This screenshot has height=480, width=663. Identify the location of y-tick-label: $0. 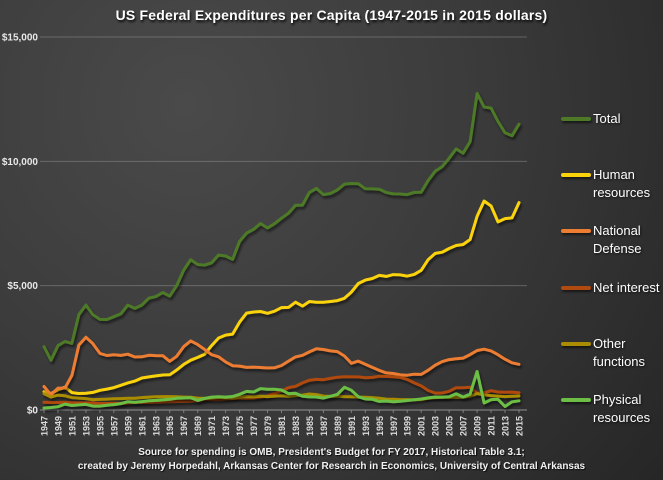
(33, 411).